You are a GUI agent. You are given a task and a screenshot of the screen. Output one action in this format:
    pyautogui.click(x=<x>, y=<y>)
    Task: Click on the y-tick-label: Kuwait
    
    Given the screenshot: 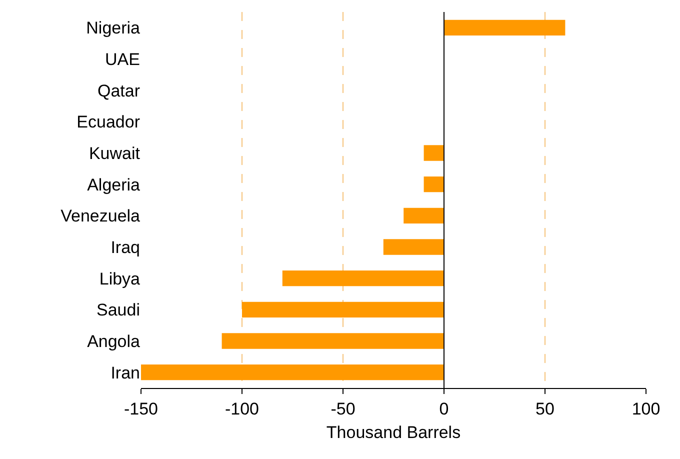 What is the action you would take?
    pyautogui.click(x=114, y=153)
    